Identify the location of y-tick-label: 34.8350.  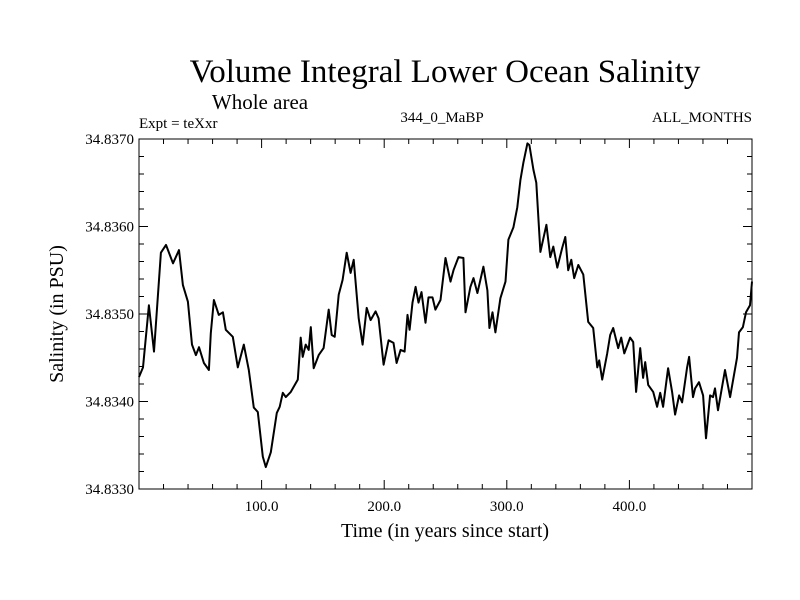
(109, 315).